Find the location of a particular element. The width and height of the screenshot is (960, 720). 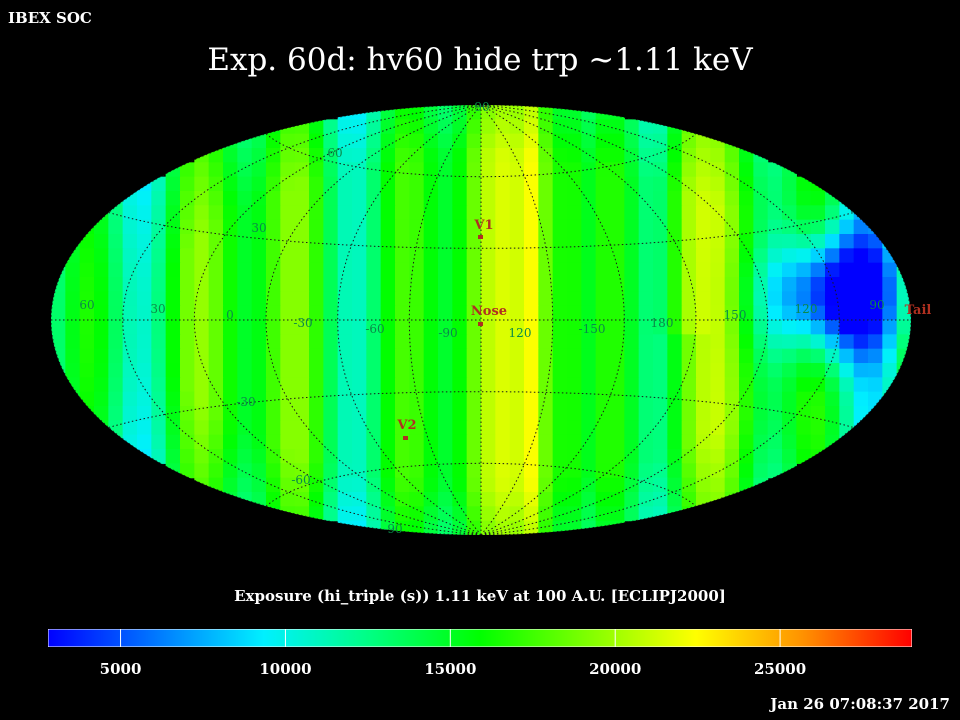

marker-v2-label: V2 is located at coordinates (406, 425).